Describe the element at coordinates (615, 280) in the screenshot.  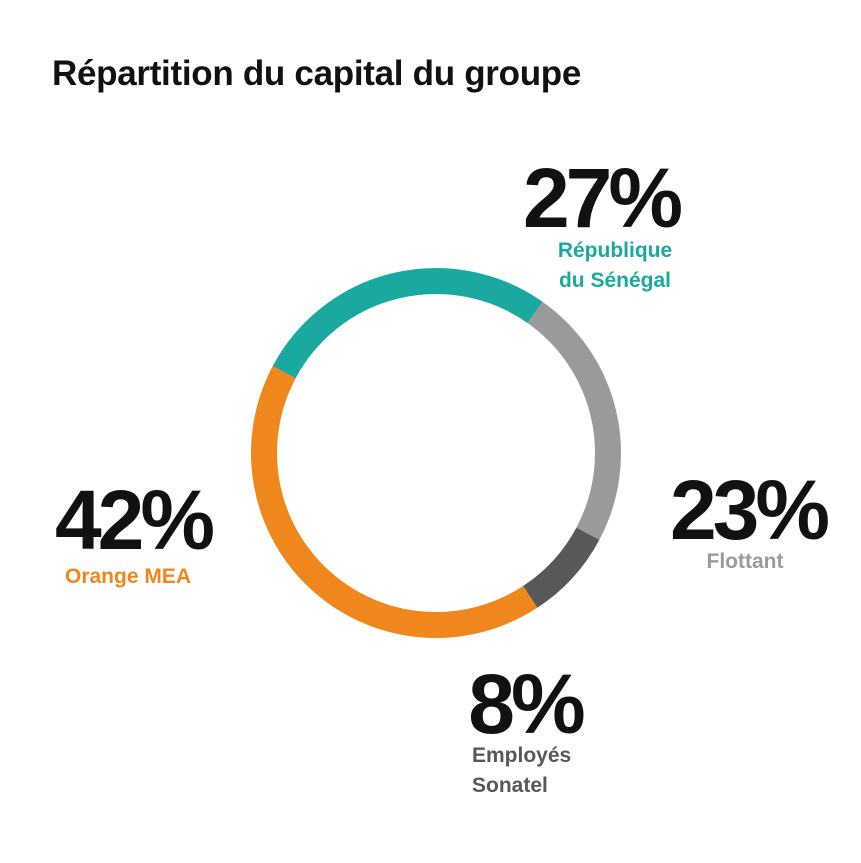
I see `slice-label-line: du Sénégal` at that location.